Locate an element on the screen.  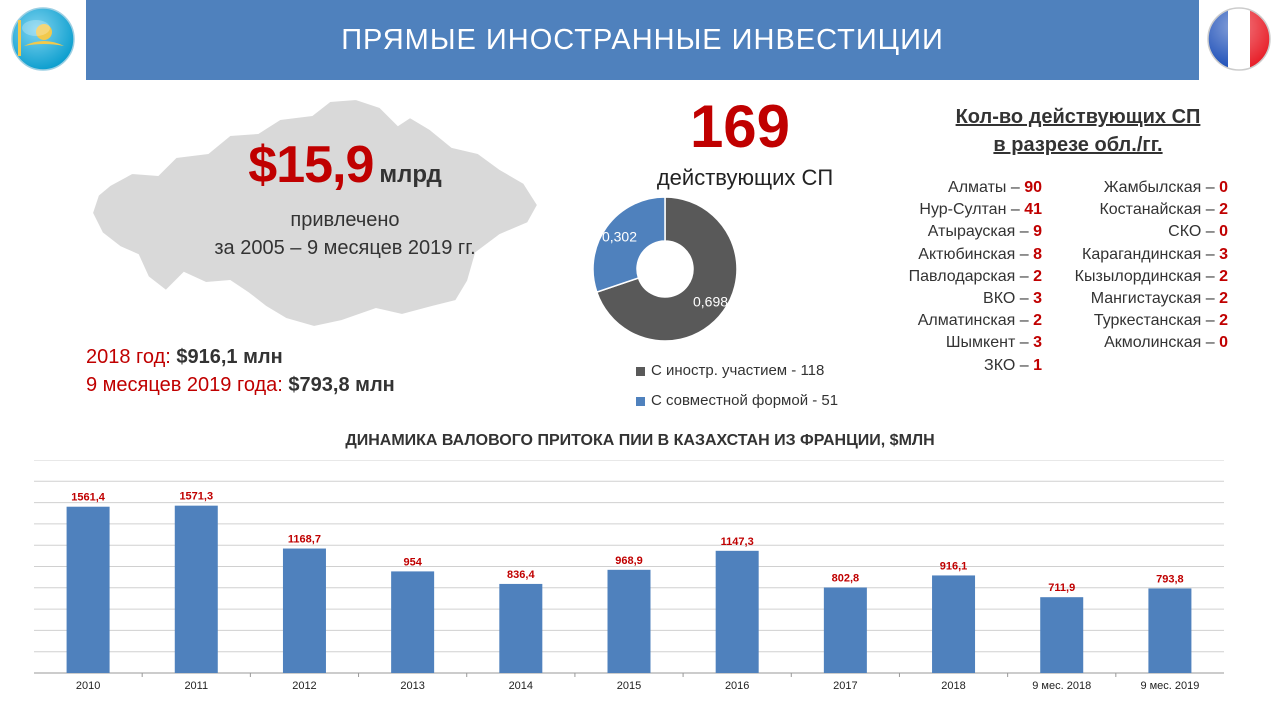
total-amount: $15,9 is located at coordinates (311, 165).